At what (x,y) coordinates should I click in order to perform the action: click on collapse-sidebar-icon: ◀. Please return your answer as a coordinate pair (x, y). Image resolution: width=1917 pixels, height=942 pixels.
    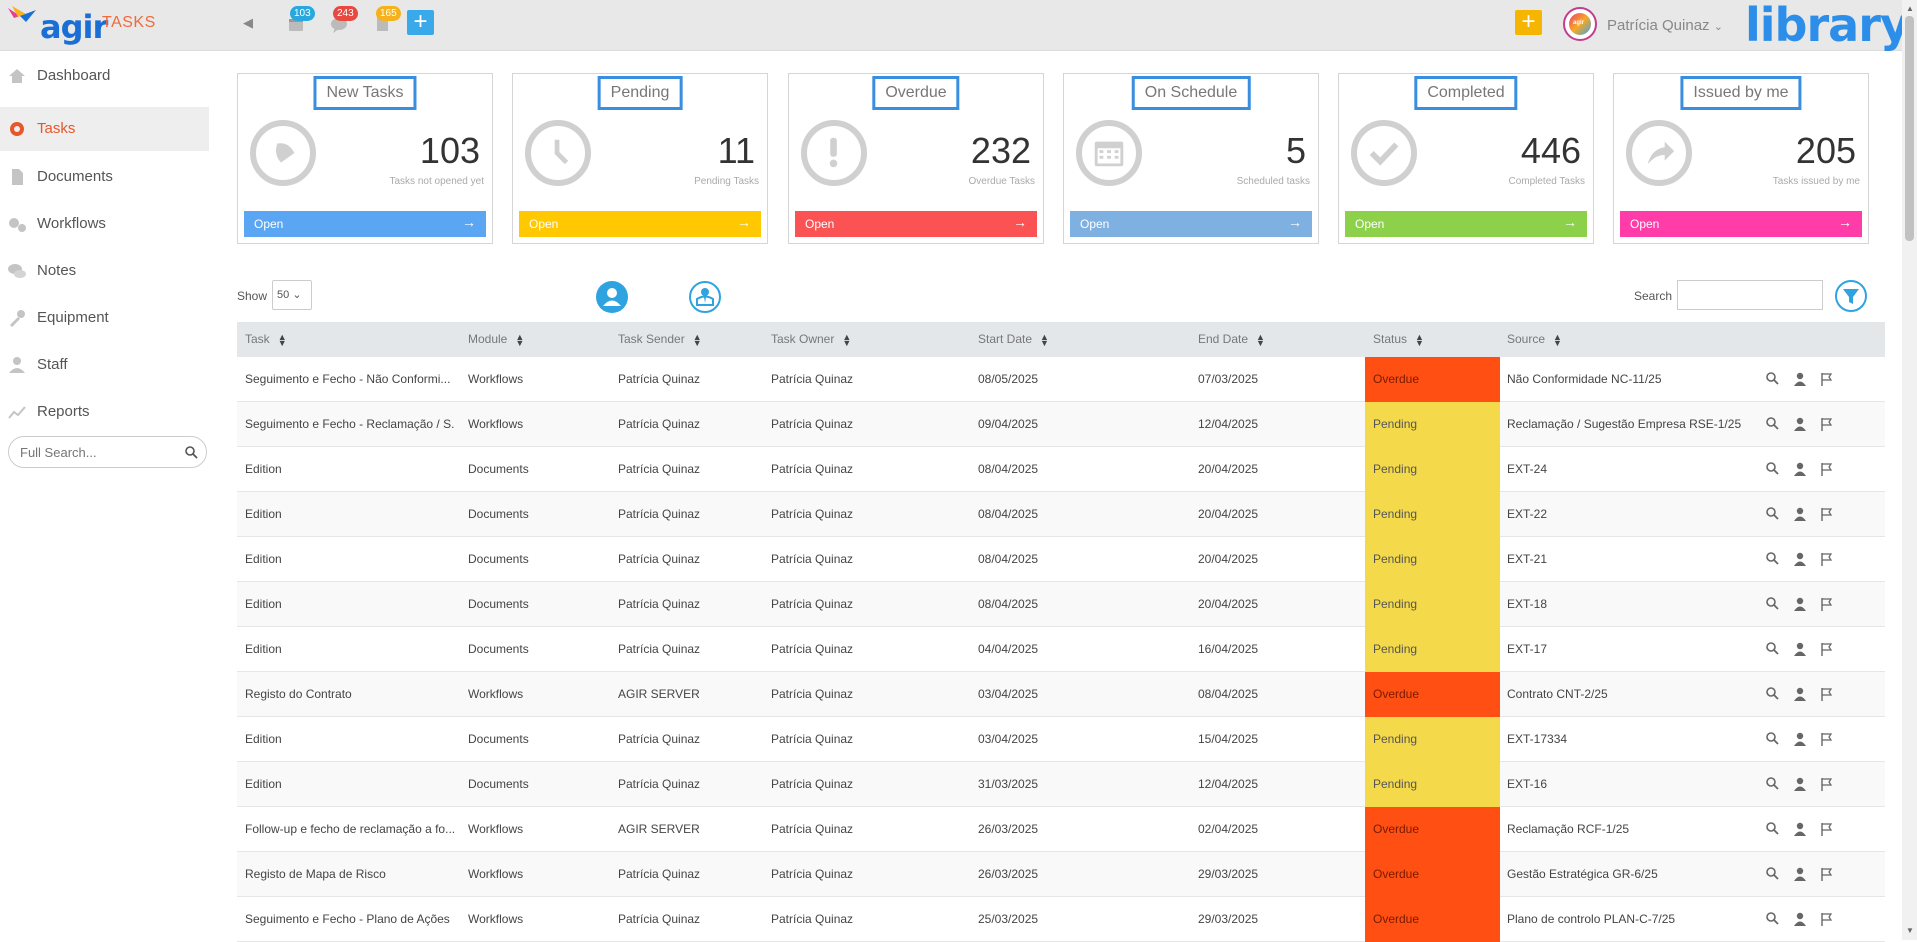
    Looking at the image, I should click on (248, 22).